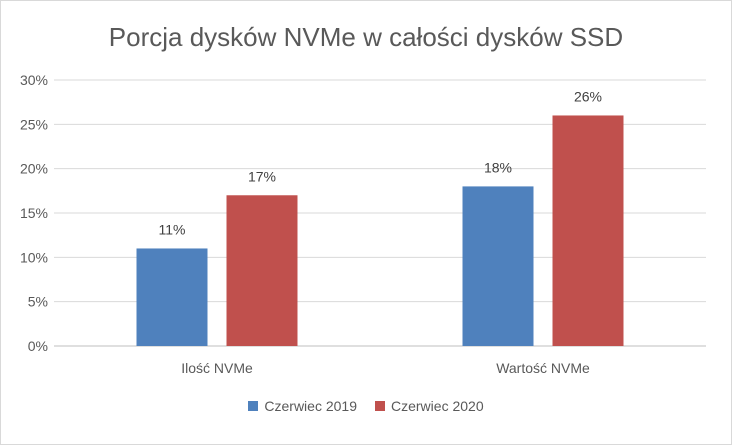 The image size is (732, 445). I want to click on legend-item-series-2: Czerwiec 2020, so click(429, 406).